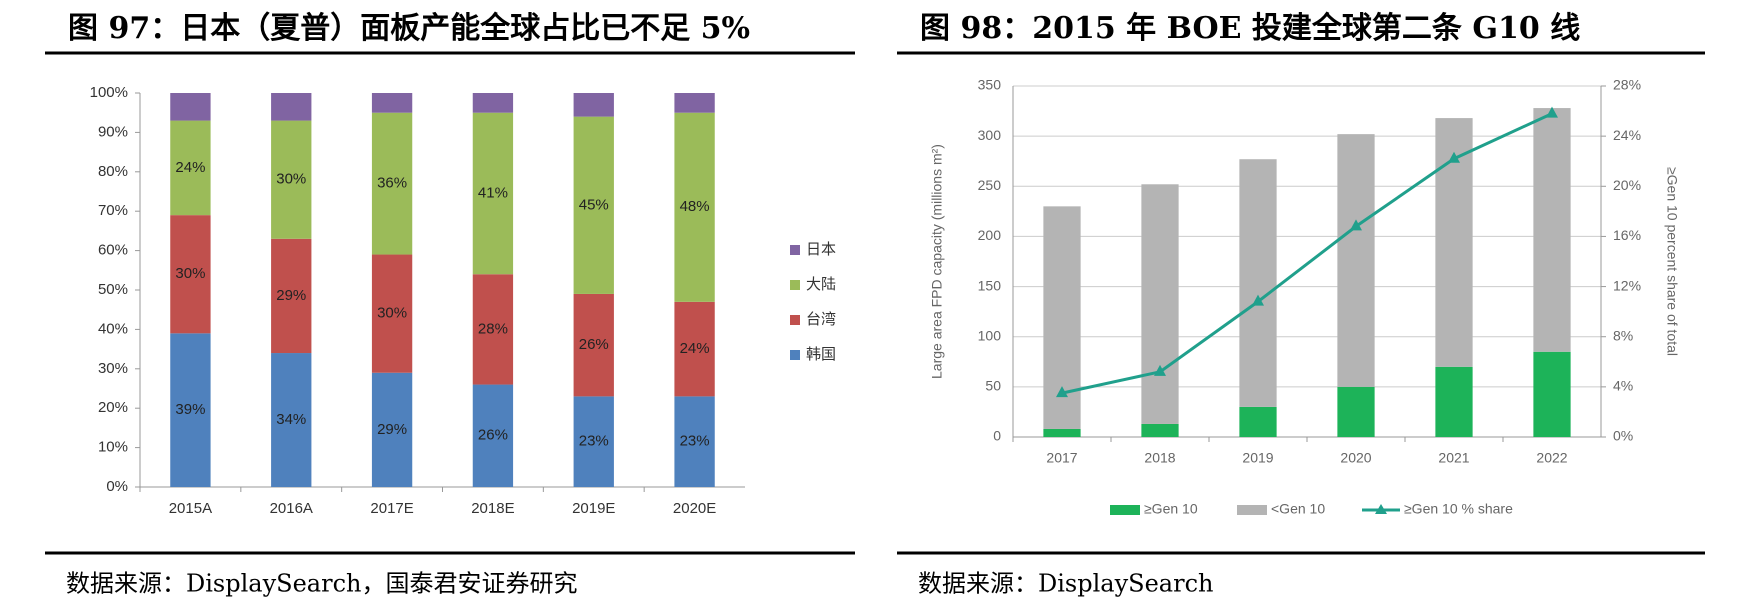 The image size is (1746, 601). What do you see at coordinates (113, 171) in the screenshot?
I see `y-tick-label: 80%` at bounding box center [113, 171].